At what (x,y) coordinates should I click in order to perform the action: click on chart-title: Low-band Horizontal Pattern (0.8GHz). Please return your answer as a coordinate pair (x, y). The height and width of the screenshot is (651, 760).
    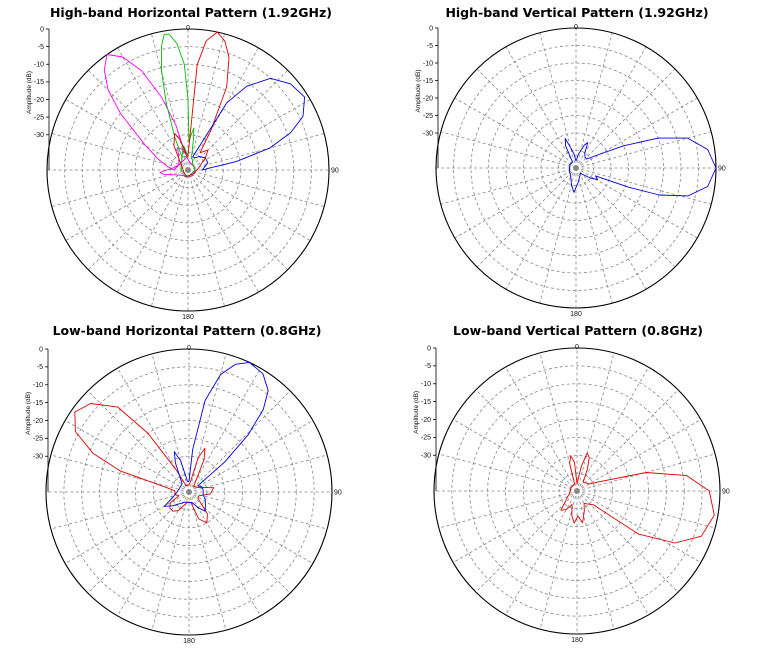
    Looking at the image, I should click on (187, 330).